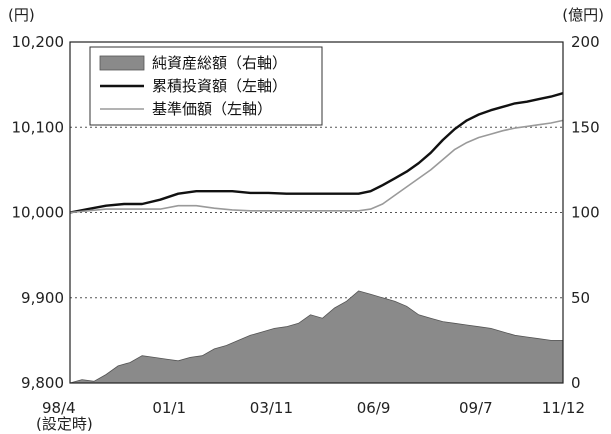 The width and height of the screenshot is (611, 434). Describe the element at coordinates (64, 424) in the screenshot. I see `x-tick-sublabel: (設定時)` at that location.